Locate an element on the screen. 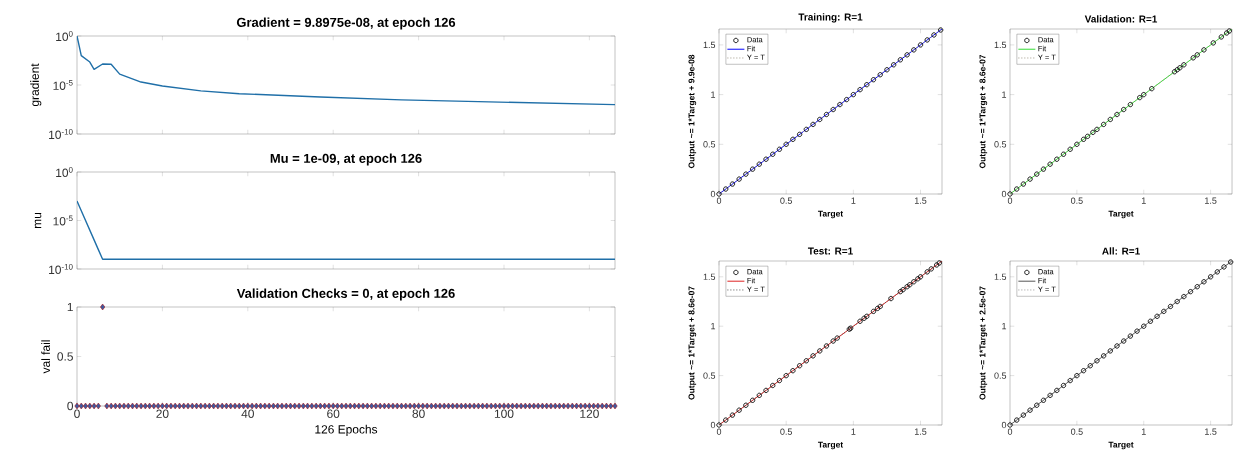 The width and height of the screenshot is (1235, 452). y-tick-label: 0.5 is located at coordinates (1000, 144).